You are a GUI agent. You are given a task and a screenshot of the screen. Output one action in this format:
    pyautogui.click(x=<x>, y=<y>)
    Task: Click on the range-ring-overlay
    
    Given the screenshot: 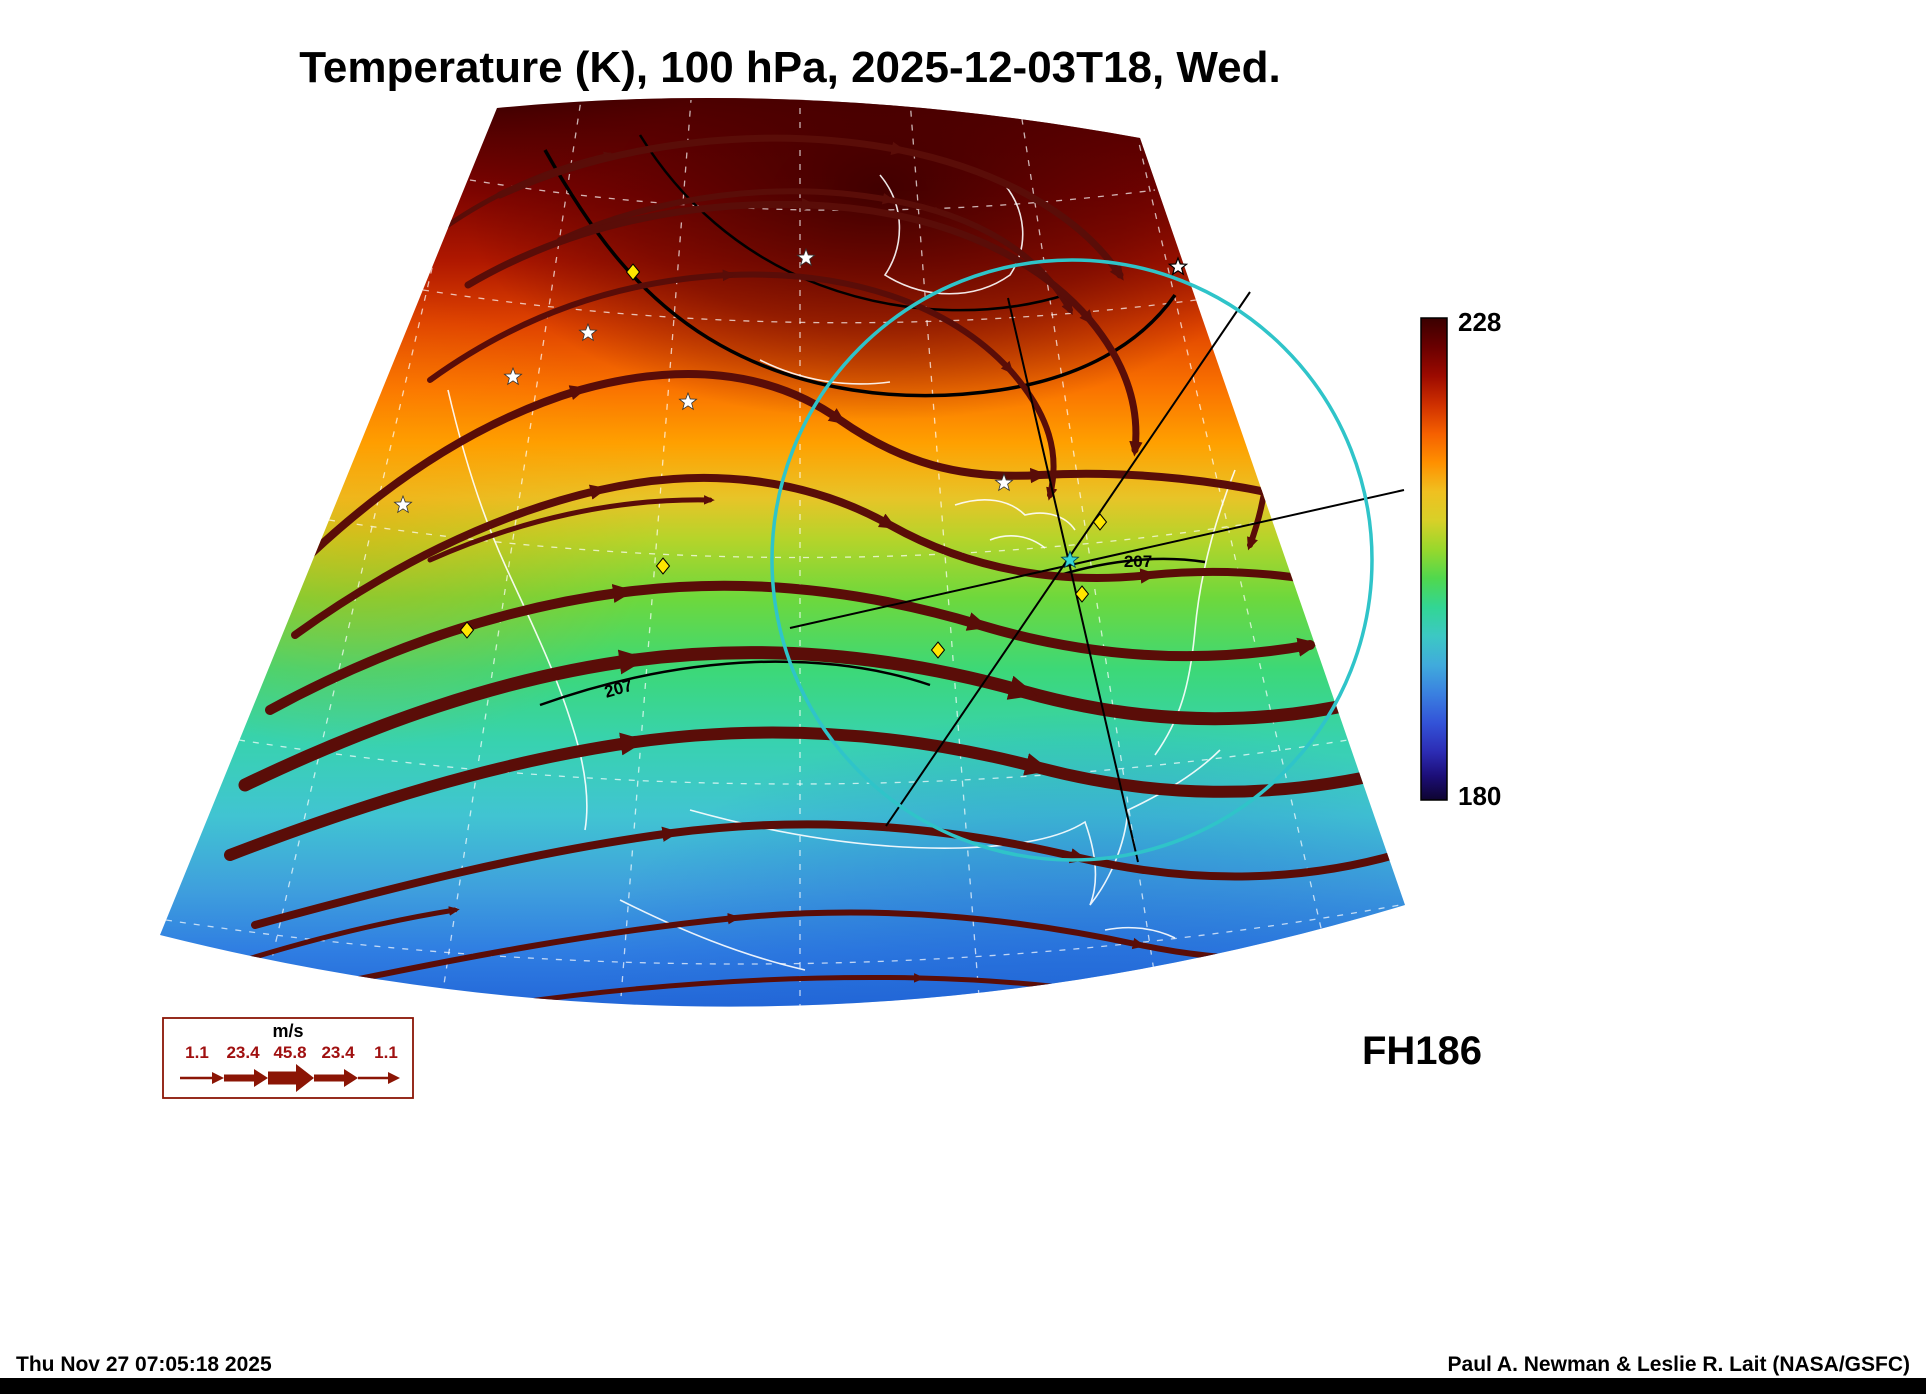 What is the action you would take?
    pyautogui.click(x=1087, y=560)
    